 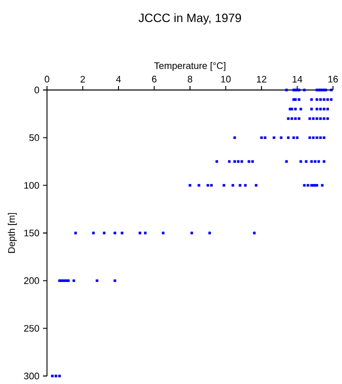 I want to click on x-tick-label: 10, so click(x=226, y=79).